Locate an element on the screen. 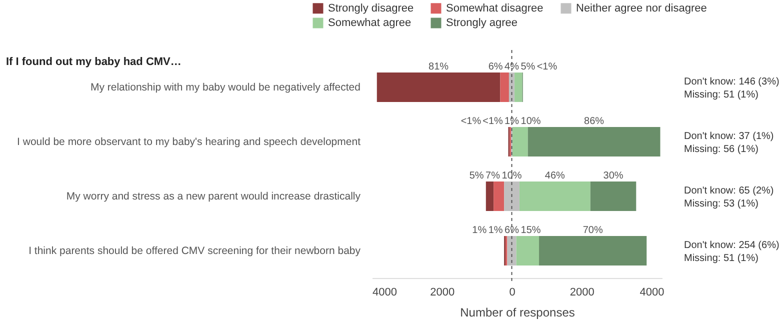 Image resolution: width=780 pixels, height=323 pixels. annotation: 46% is located at coordinates (555, 176).